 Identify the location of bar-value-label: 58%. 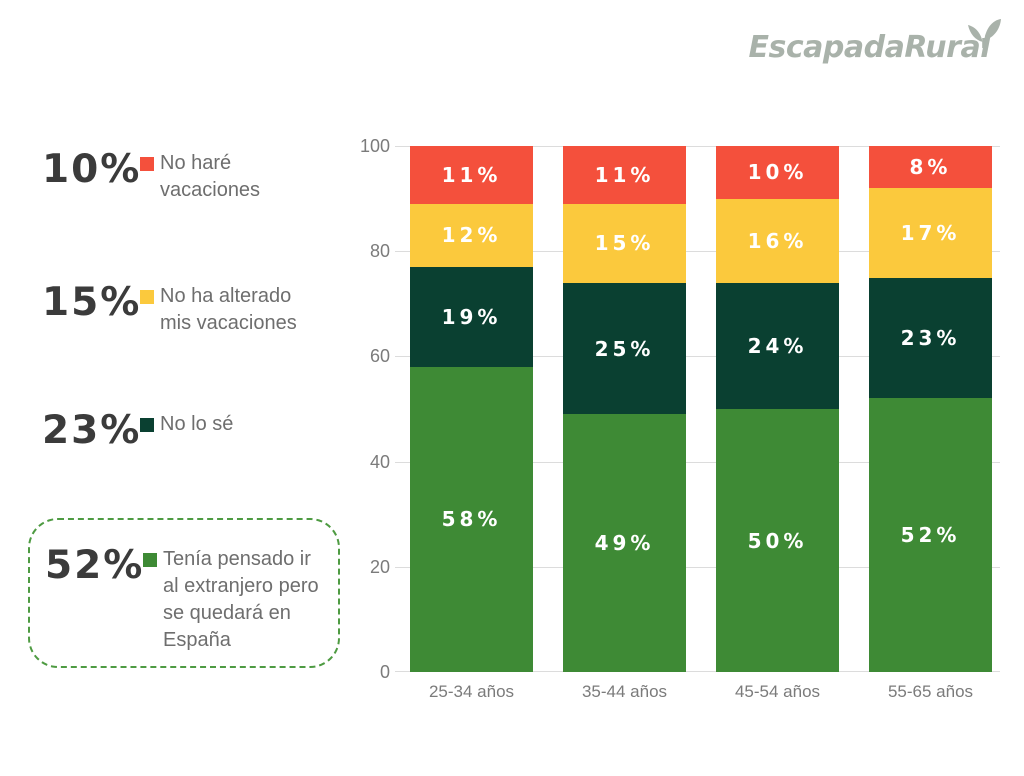
(471, 519).